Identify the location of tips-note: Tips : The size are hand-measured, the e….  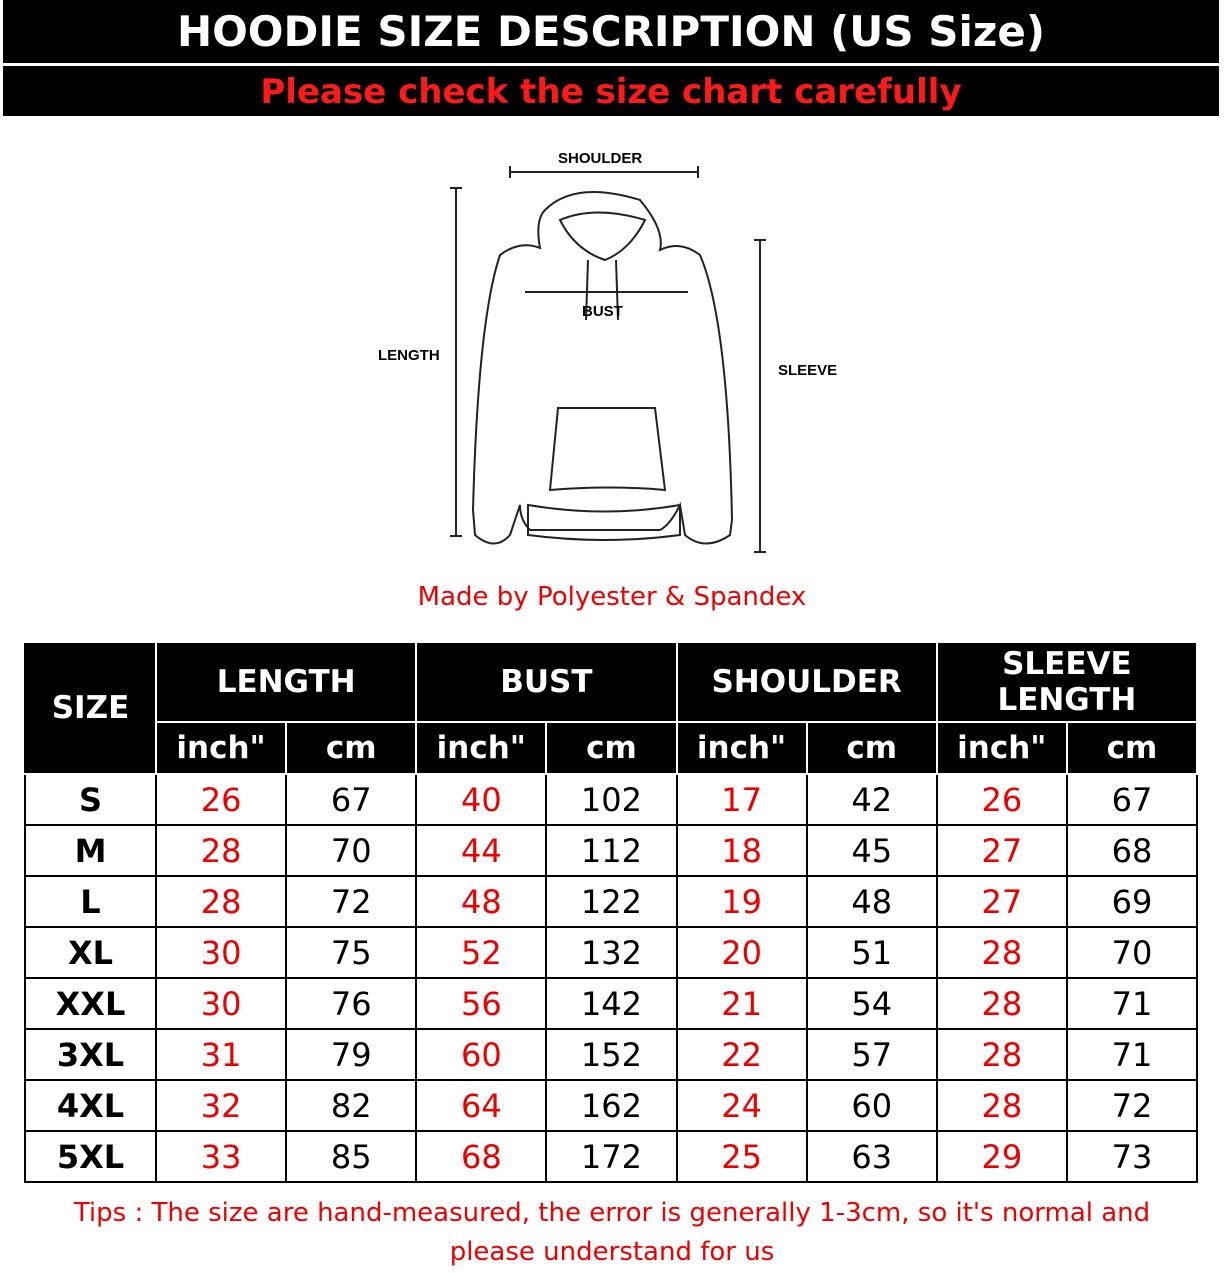
(612, 1232).